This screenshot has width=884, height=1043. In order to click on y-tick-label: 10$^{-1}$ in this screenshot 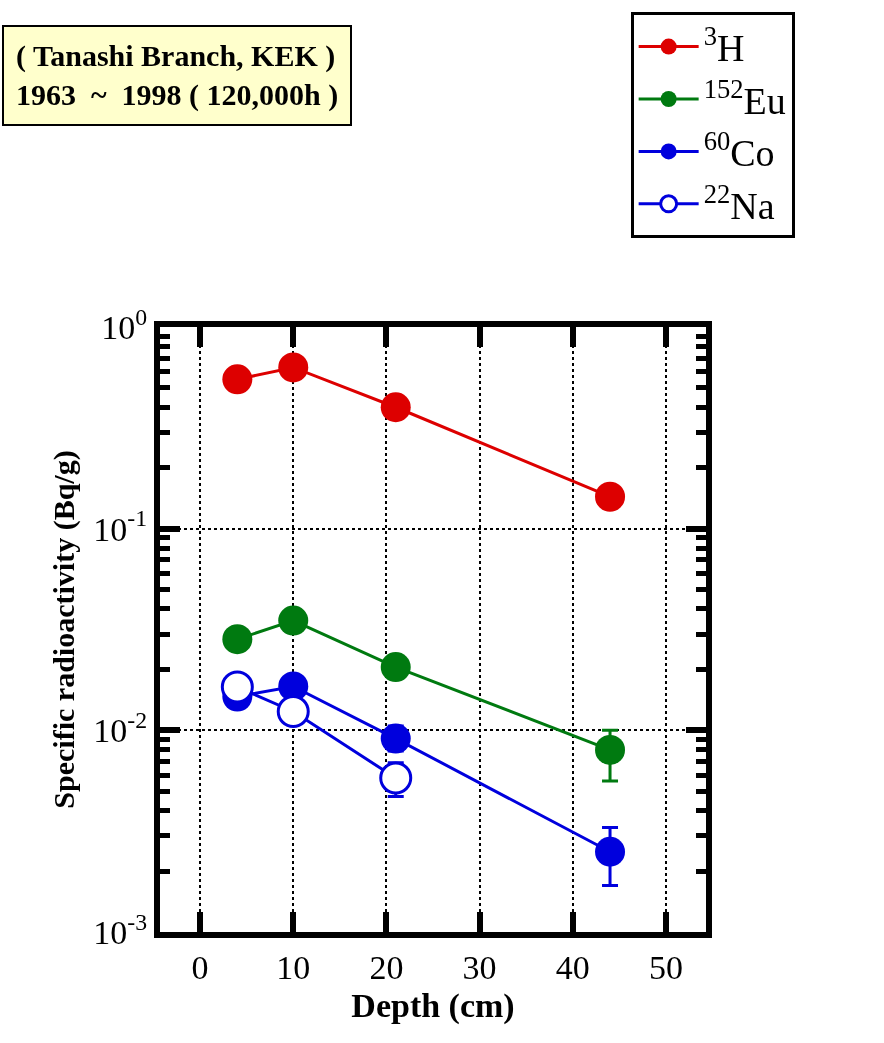, I will do `click(120, 526)`.